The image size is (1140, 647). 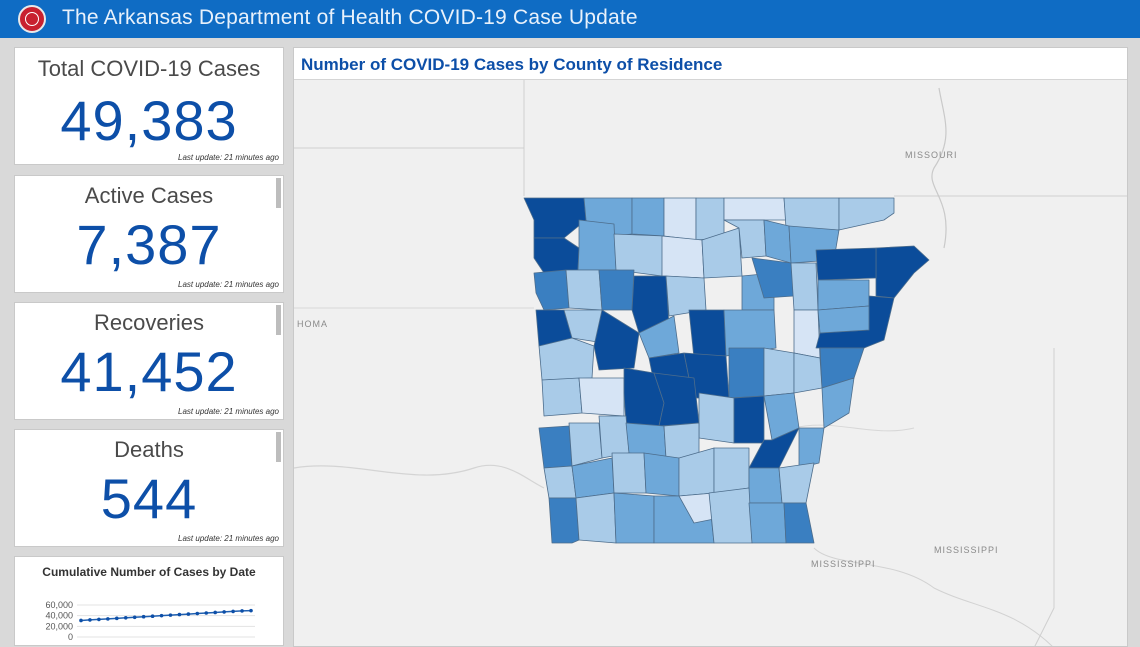 What do you see at coordinates (278, 447) in the screenshot?
I see `deaths-panel-scrollbar` at bounding box center [278, 447].